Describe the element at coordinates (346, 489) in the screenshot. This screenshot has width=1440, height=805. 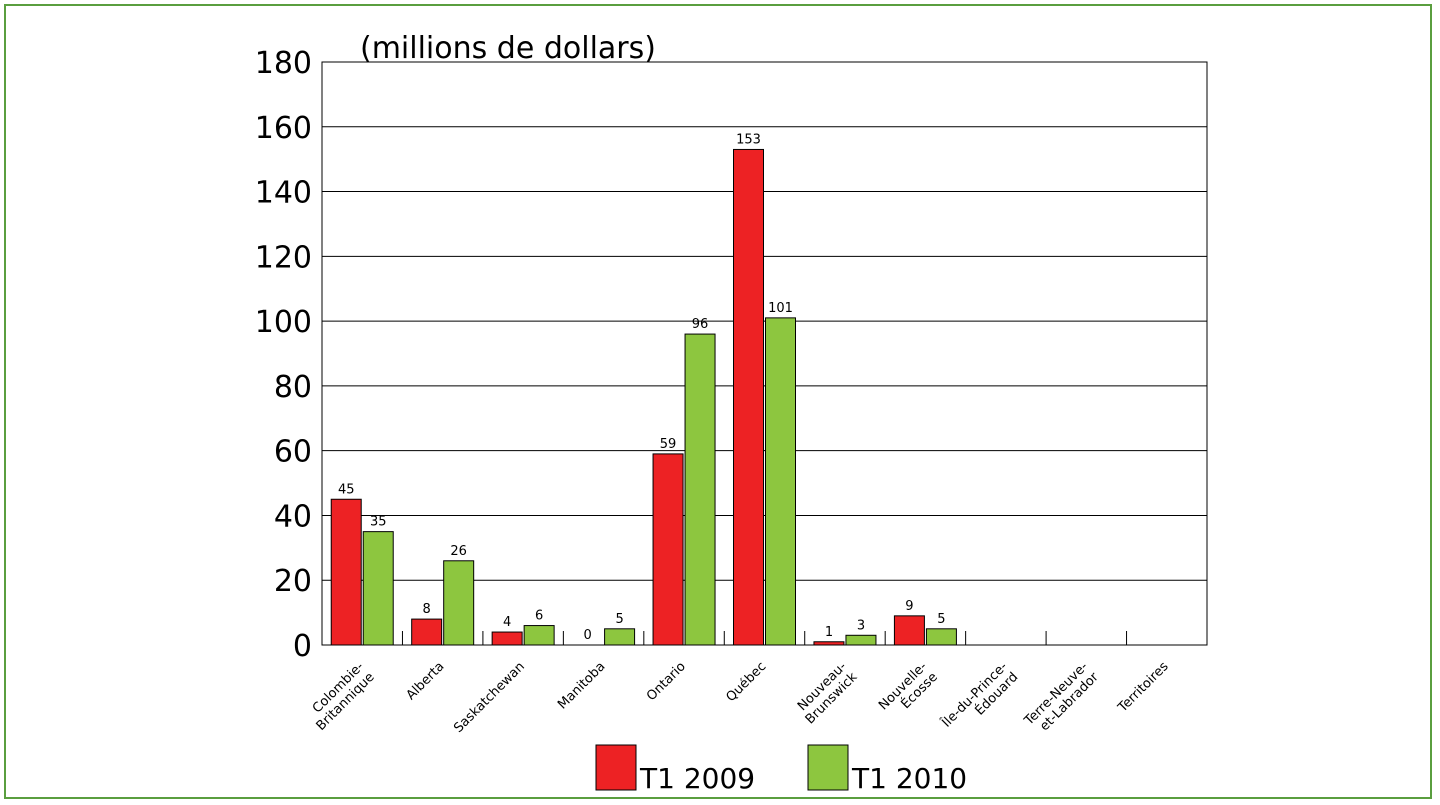
I see `data-label: 45` at that location.